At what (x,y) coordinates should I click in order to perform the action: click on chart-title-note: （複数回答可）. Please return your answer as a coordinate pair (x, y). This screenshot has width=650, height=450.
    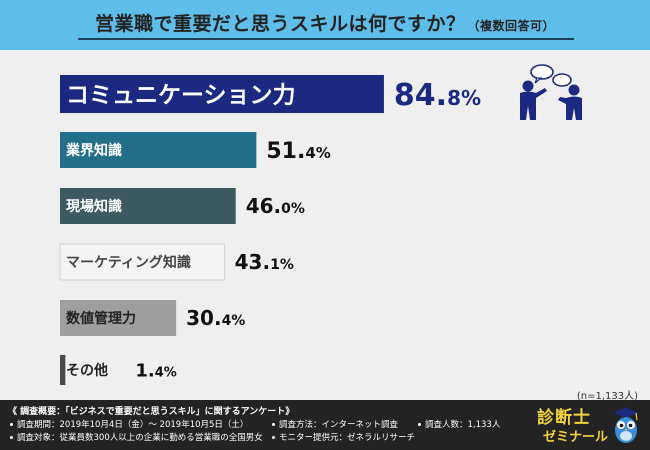
    Looking at the image, I should click on (511, 26).